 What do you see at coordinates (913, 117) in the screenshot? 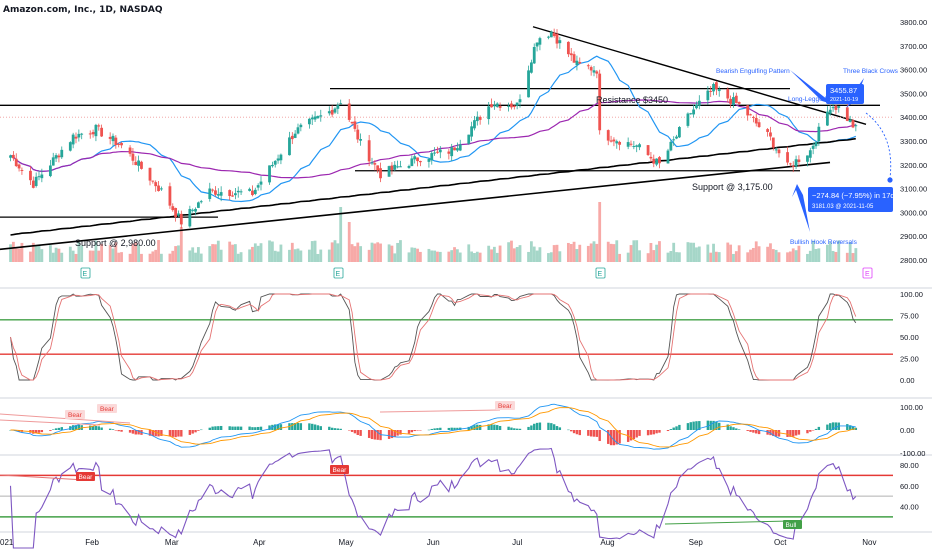
I see `price-tick-label: 3400.00` at bounding box center [913, 117].